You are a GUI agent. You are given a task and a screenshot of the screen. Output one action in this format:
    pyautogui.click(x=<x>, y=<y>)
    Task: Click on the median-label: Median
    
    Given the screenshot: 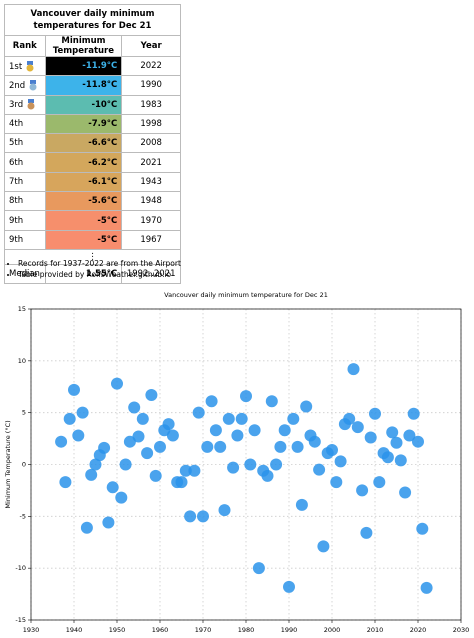 What is the action you would take?
    pyautogui.click(x=25, y=274)
    